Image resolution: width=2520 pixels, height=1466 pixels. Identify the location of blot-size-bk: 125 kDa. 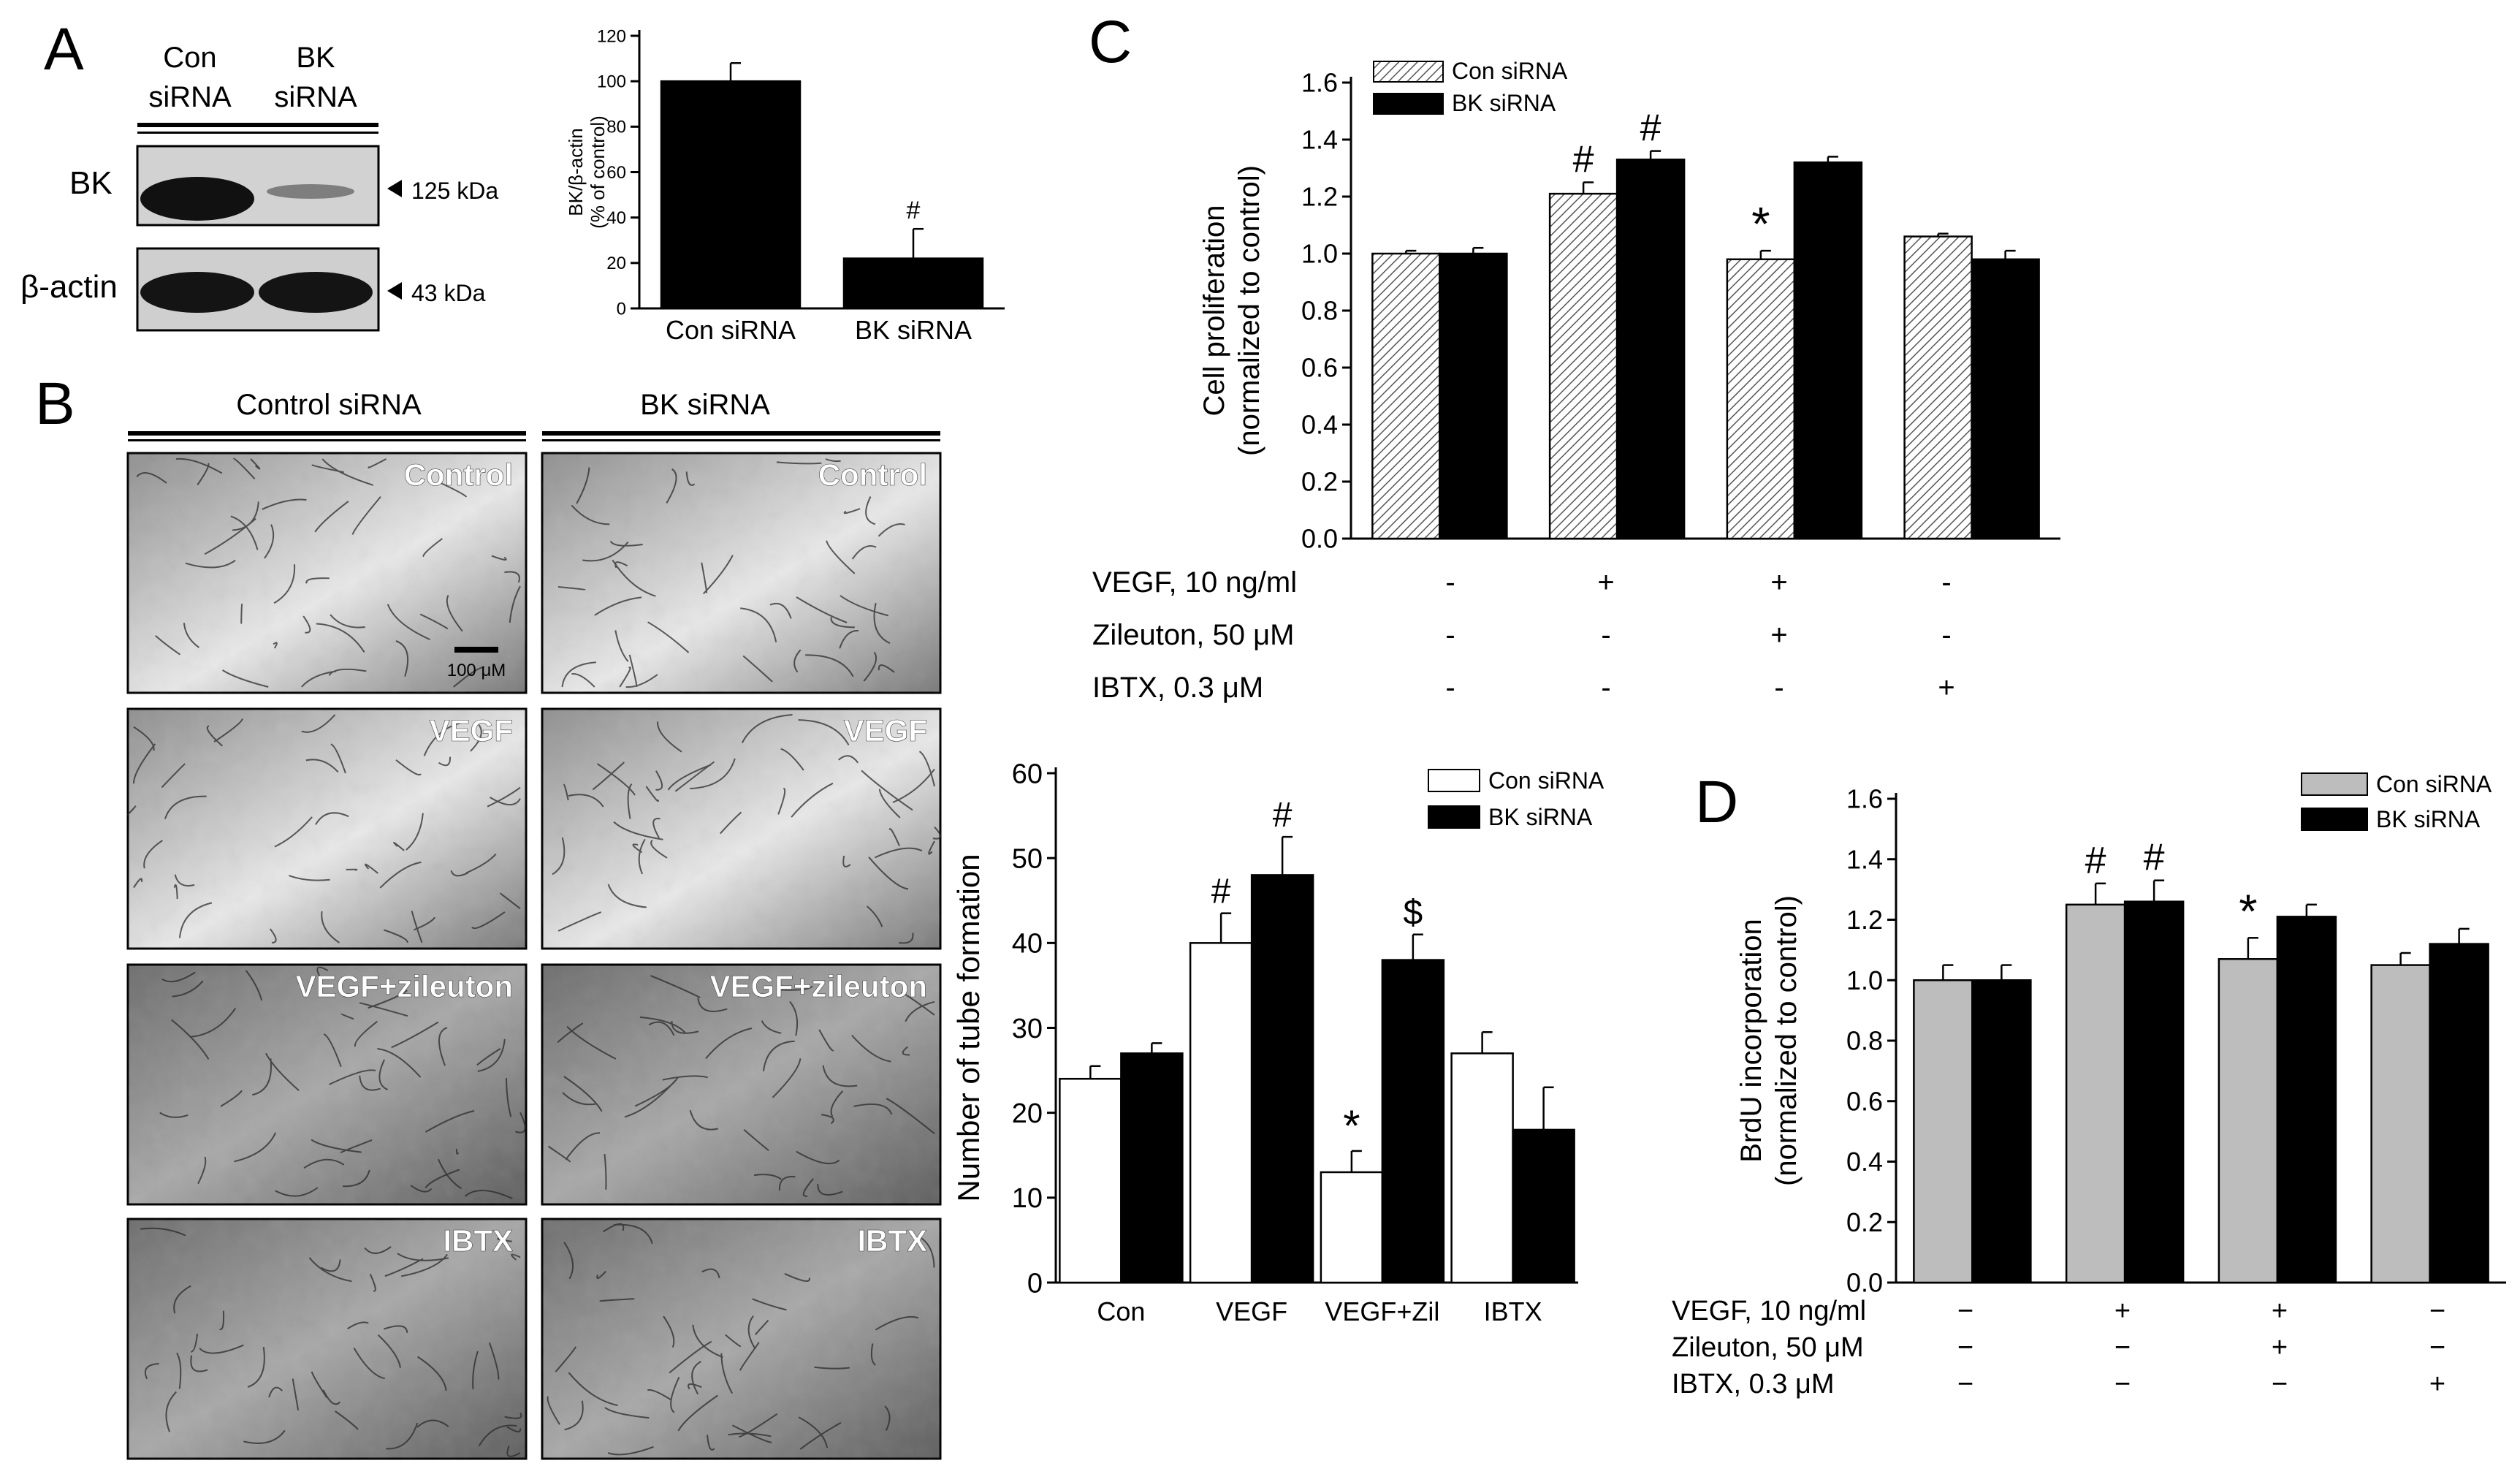
(455, 191).